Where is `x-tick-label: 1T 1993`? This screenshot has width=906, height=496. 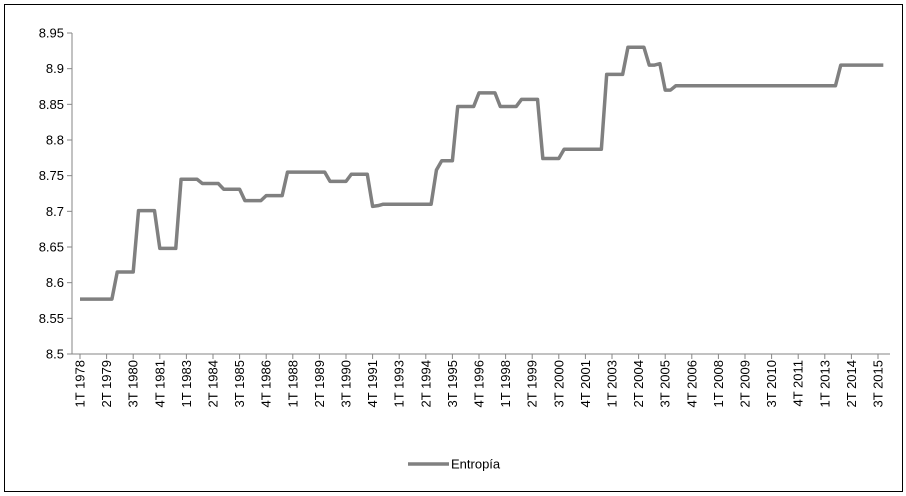
x-tick-label: 1T 1993 is located at coordinates (399, 383).